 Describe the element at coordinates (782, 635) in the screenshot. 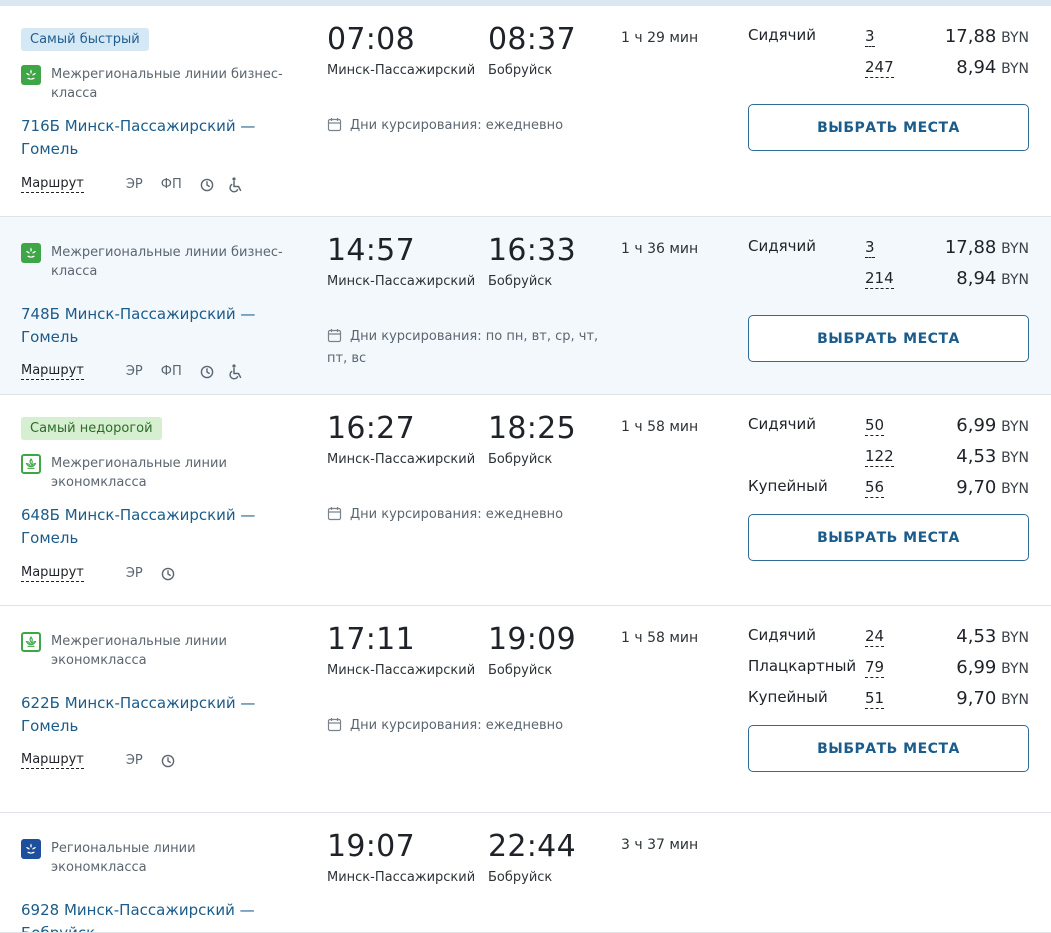

I see `seat-type: Сидячий` at that location.